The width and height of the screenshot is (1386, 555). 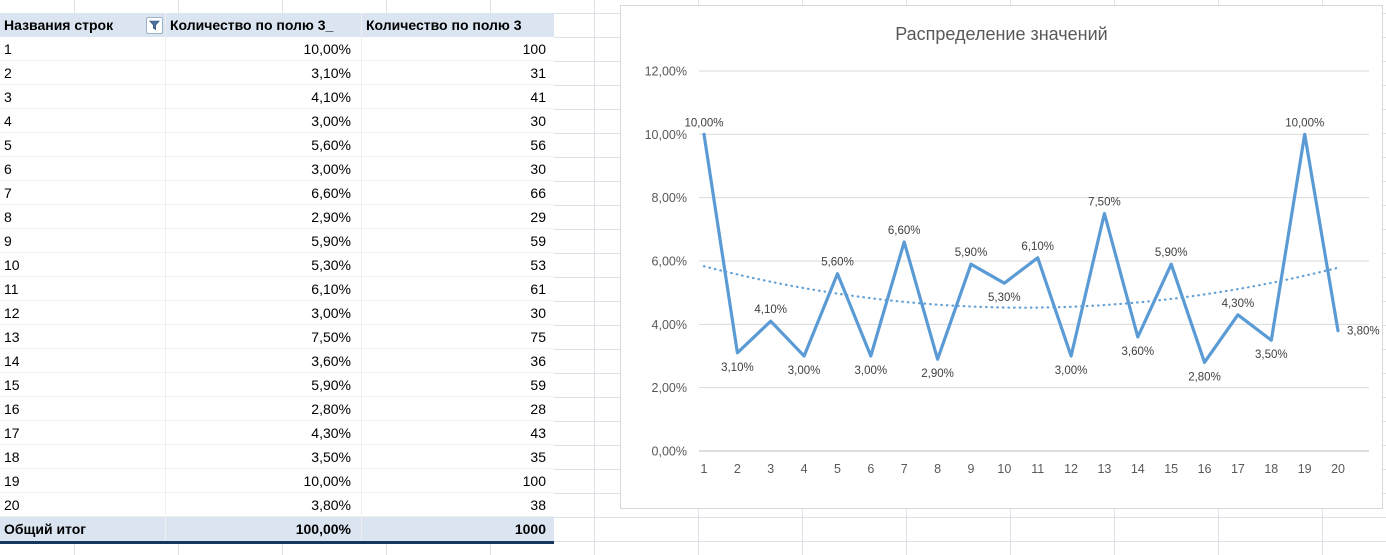 I want to click on table-row: 1 10,00% 100, so click(x=277, y=49).